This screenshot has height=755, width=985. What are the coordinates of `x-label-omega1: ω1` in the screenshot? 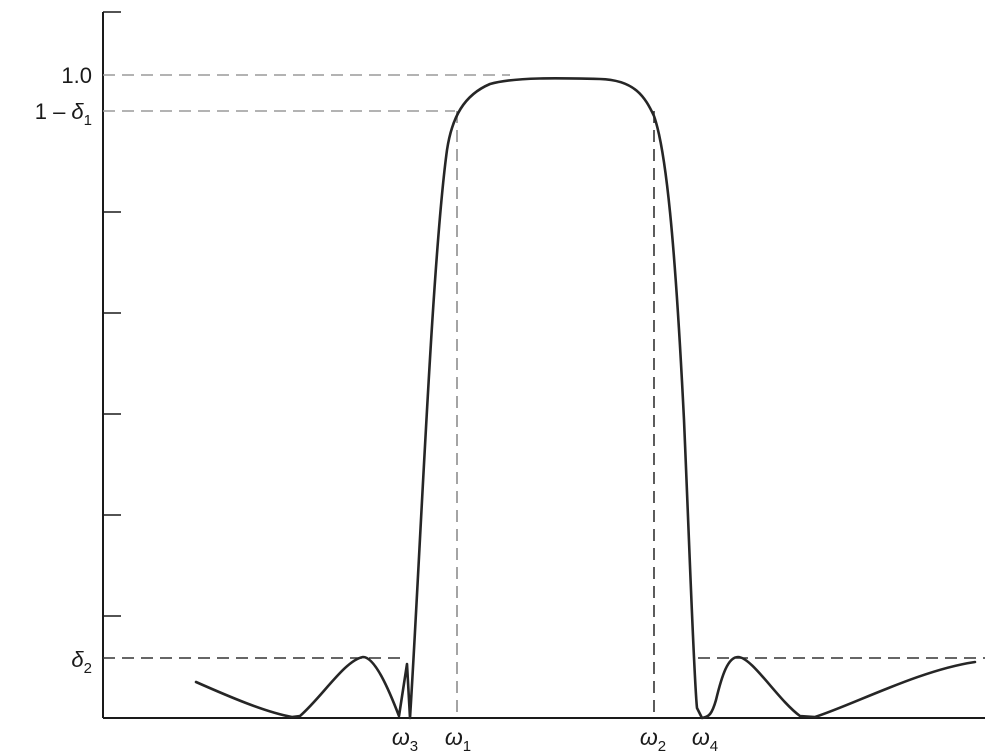 It's located at (458, 739).